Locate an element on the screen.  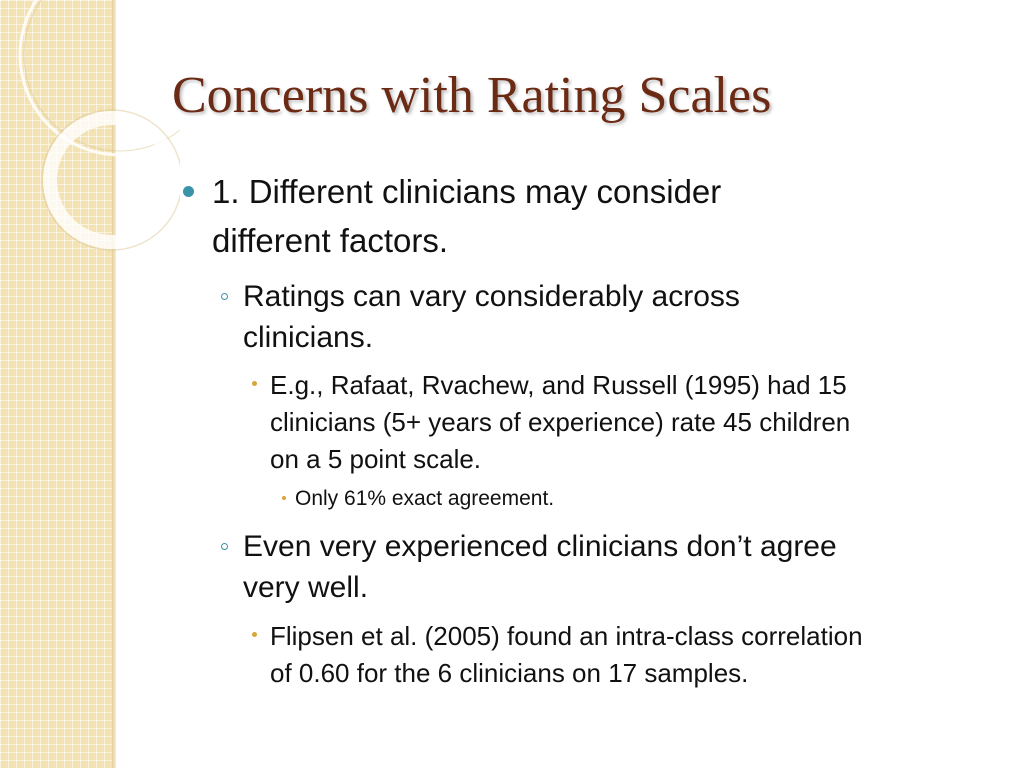
sub-bullet-text-line: clinicians. is located at coordinates (308, 337).